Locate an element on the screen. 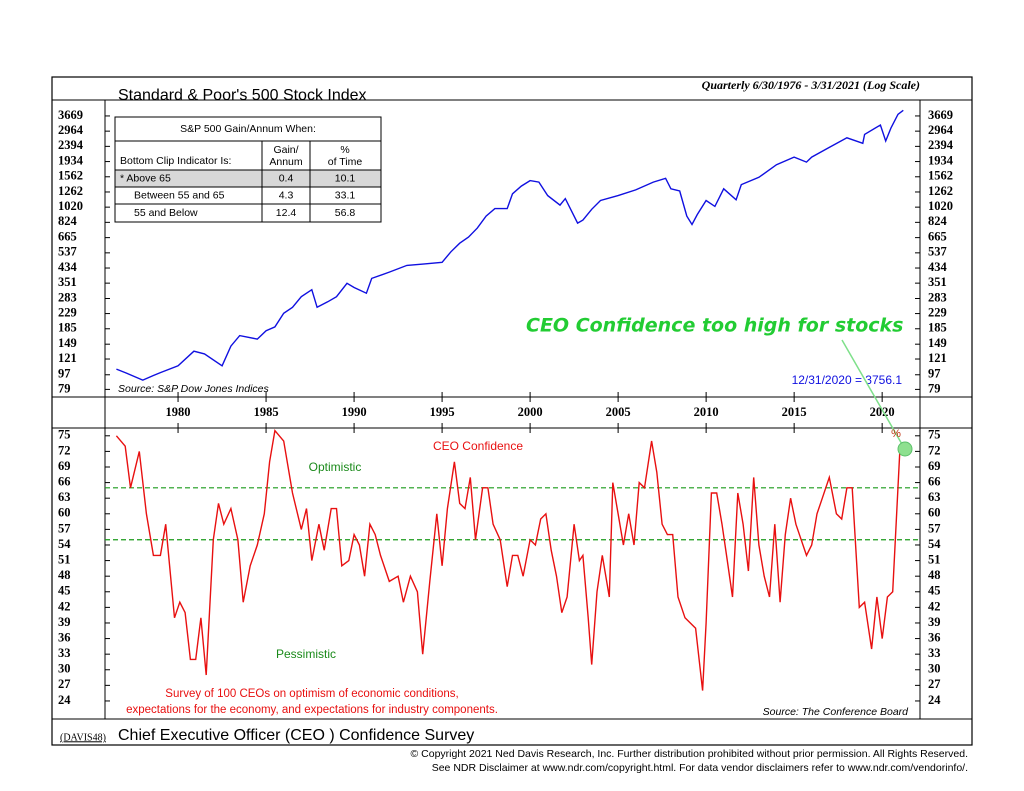  x-tick-label: 2005 is located at coordinates (618, 412).